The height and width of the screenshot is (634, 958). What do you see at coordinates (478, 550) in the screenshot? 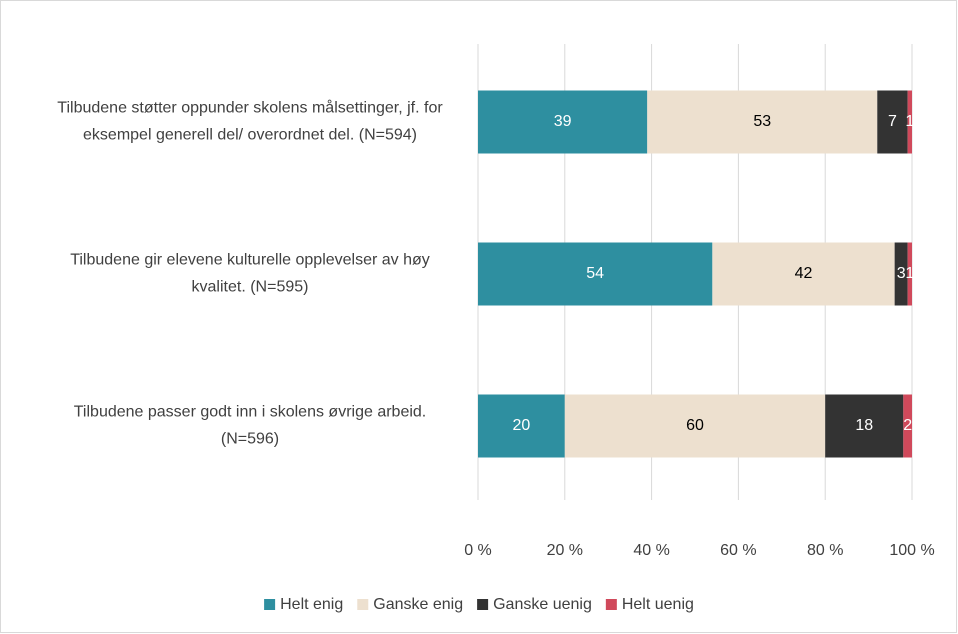
I see `x-tick-label: 0 %` at bounding box center [478, 550].